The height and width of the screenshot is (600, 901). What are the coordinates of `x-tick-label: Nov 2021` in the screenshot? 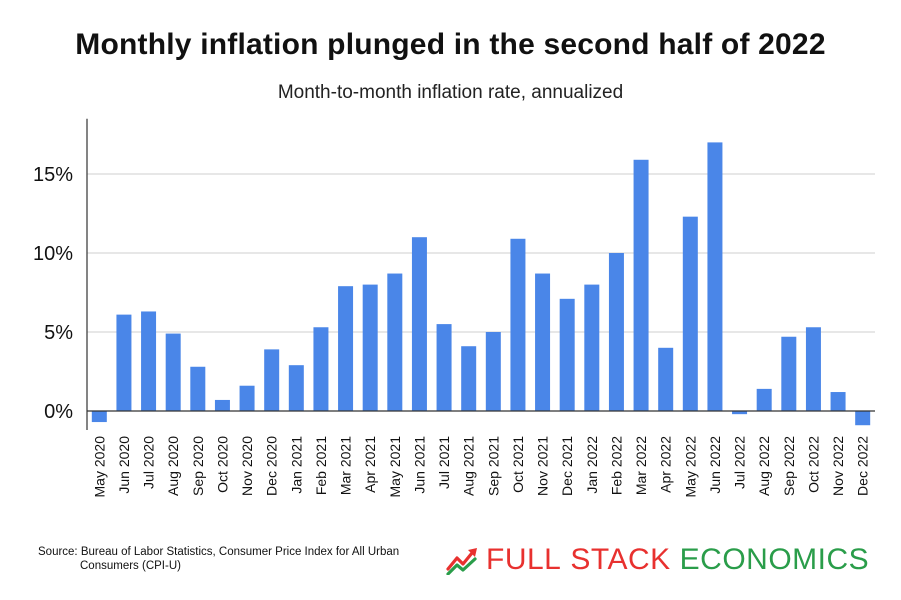 It's located at (543, 466).